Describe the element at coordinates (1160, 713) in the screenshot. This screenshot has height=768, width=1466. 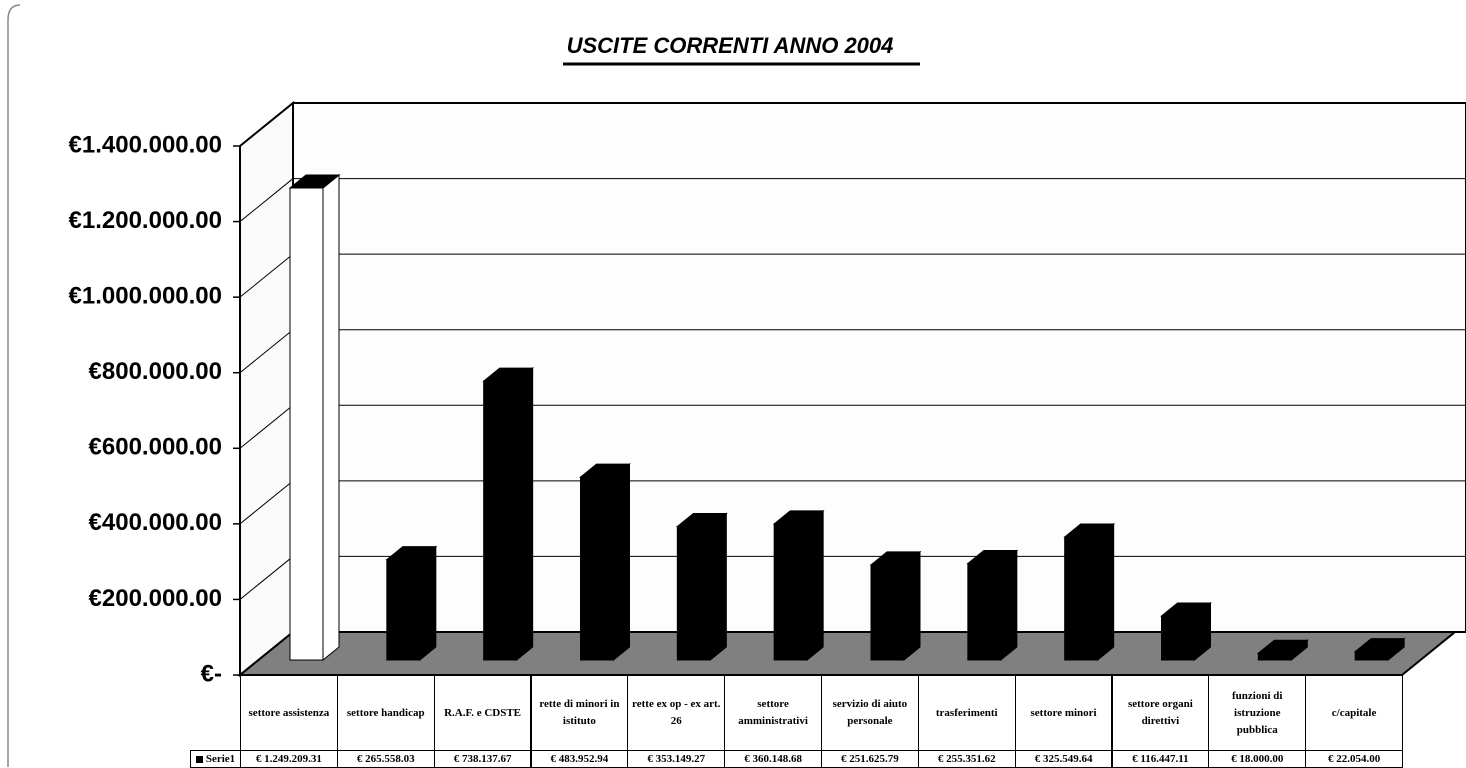
I see `category-label: settore organi direttivi` at that location.